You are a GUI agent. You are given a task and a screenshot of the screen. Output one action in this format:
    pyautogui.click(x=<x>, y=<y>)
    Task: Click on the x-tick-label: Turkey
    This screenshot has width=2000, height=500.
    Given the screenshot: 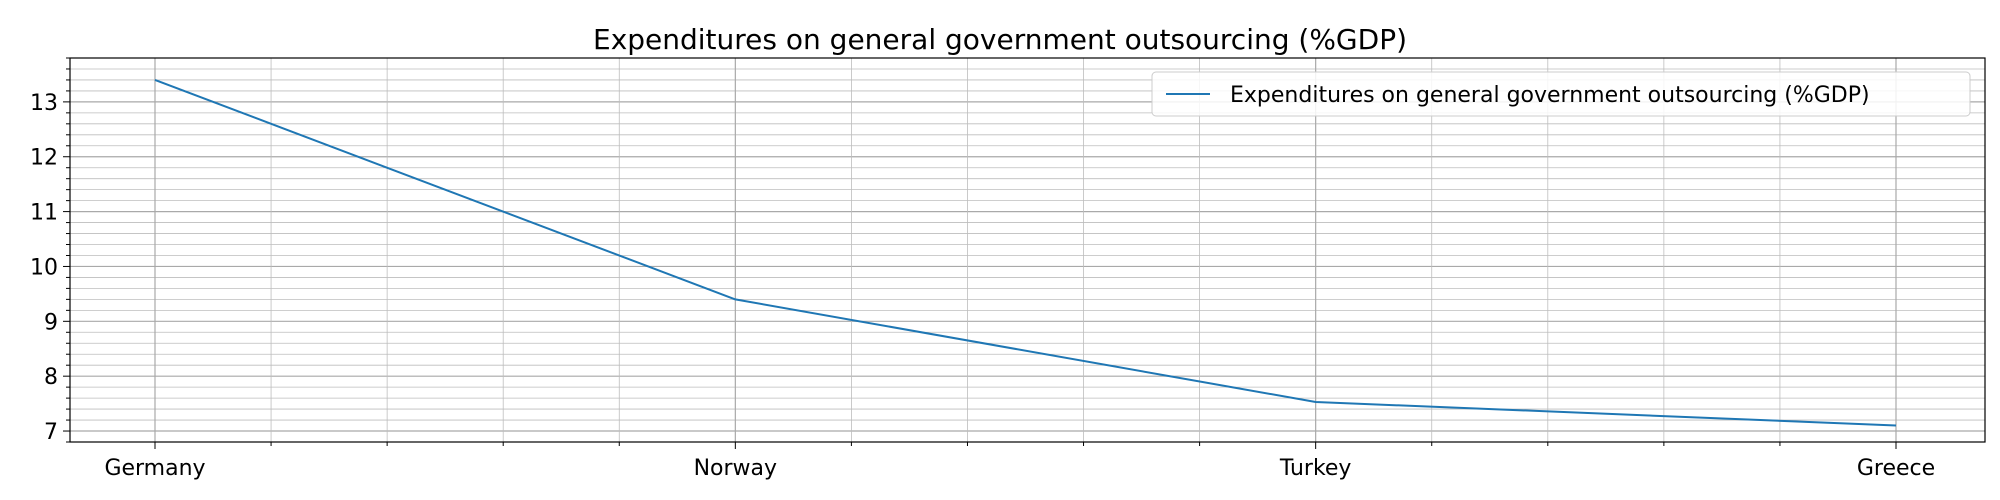 What is the action you would take?
    pyautogui.click(x=1315, y=468)
    